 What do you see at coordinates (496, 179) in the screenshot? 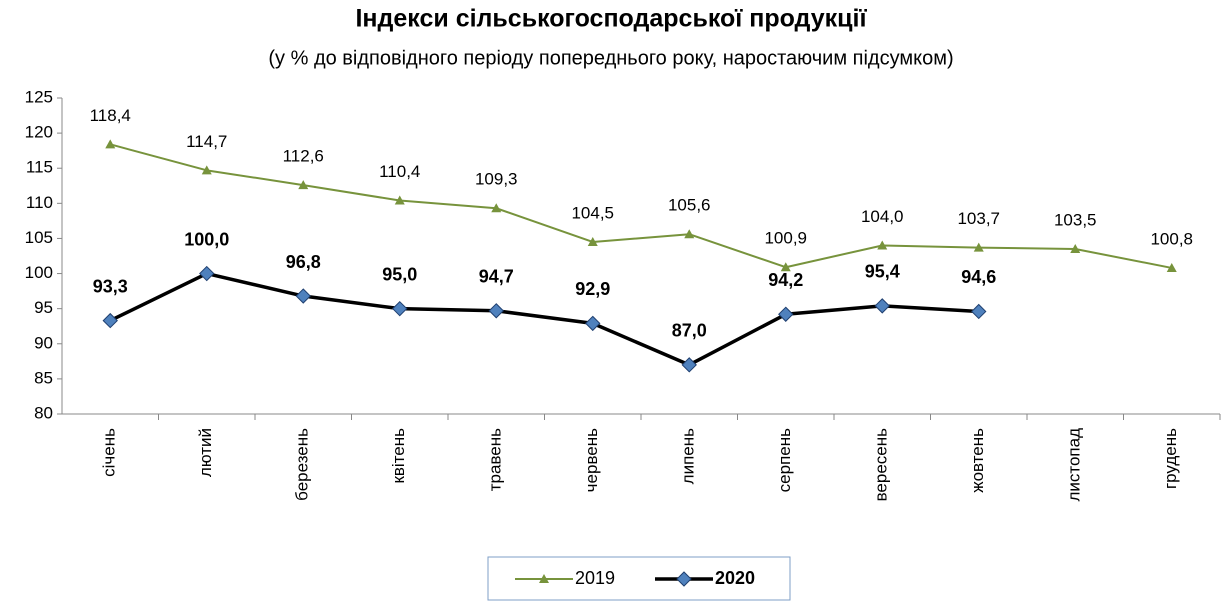
I see `data-label: 109,3` at bounding box center [496, 179].